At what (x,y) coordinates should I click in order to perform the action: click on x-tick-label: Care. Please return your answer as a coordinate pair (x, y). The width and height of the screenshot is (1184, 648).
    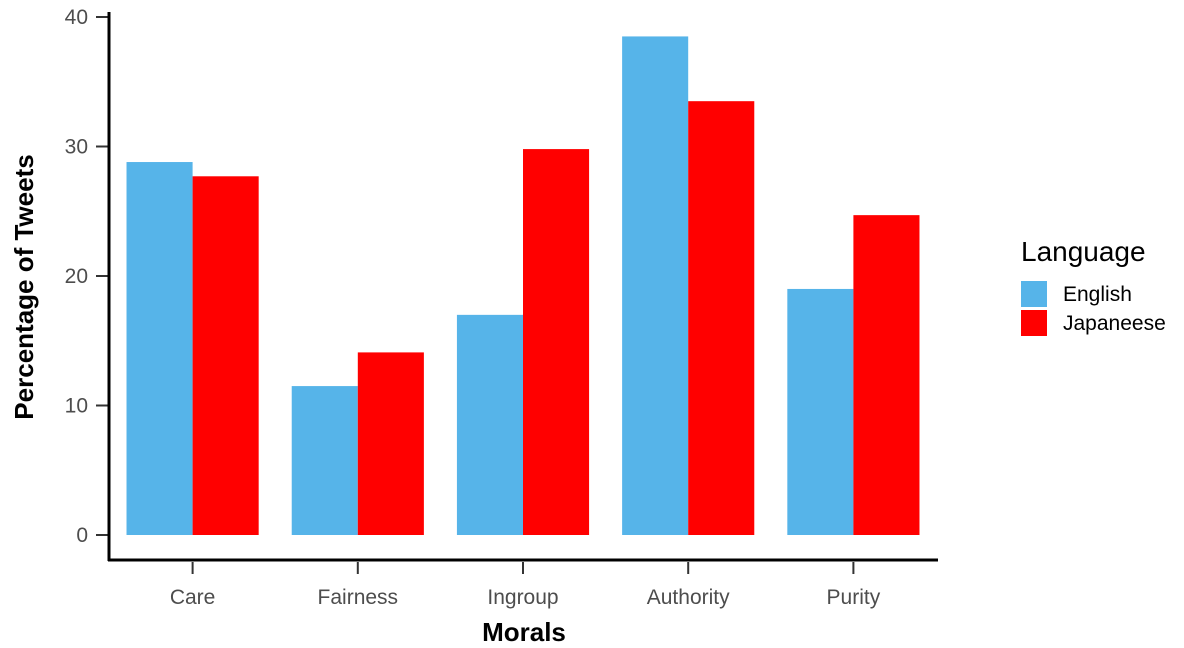
    Looking at the image, I should click on (193, 597).